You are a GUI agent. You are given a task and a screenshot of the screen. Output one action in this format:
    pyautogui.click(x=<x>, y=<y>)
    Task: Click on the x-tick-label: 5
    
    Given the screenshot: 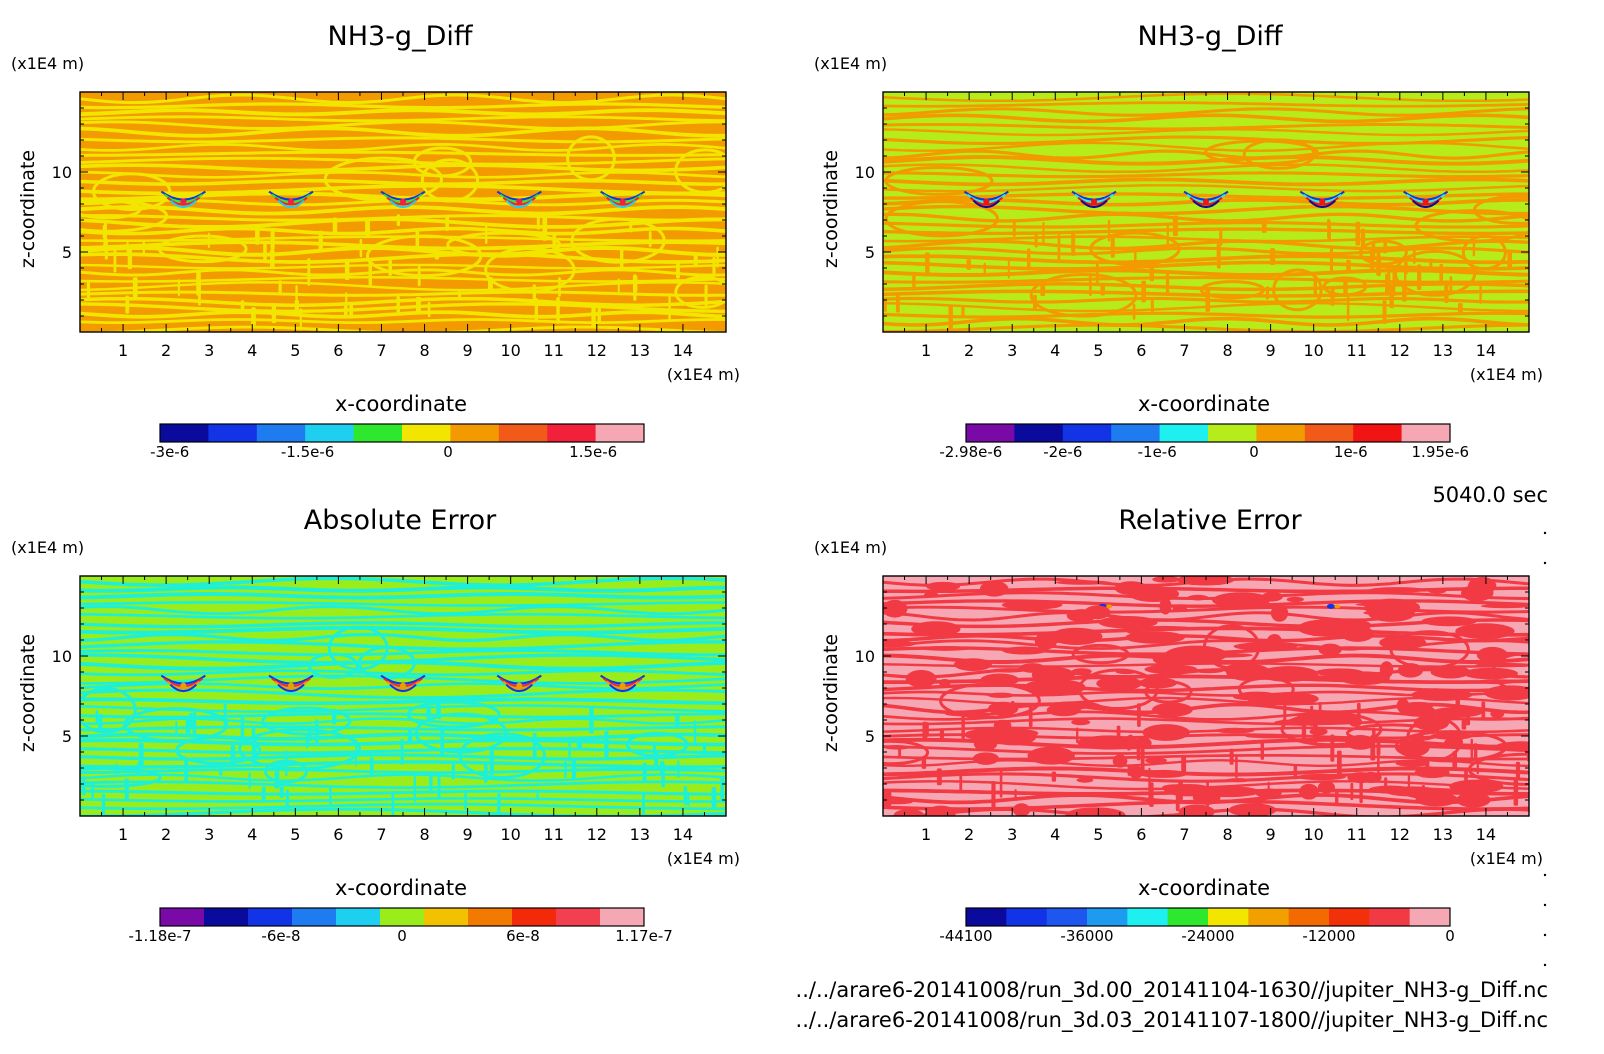 What is the action you would take?
    pyautogui.click(x=295, y=350)
    